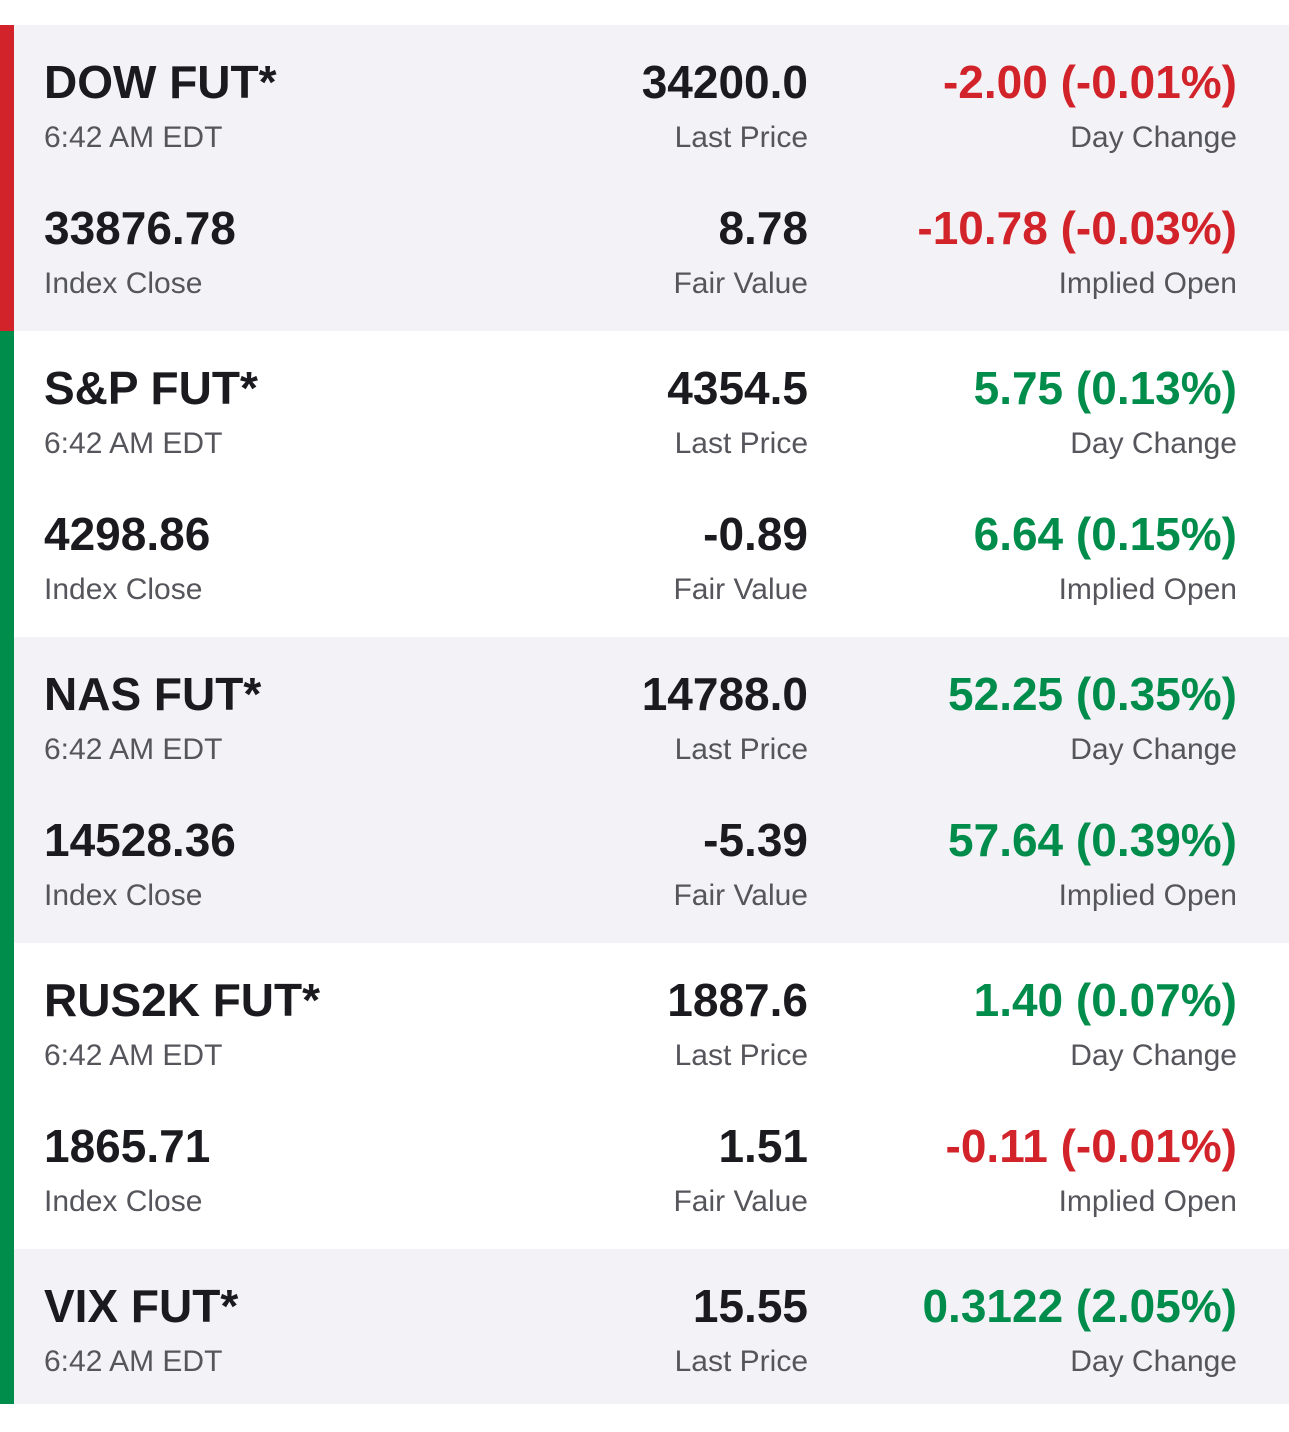 The image size is (1289, 1432). Describe the element at coordinates (182, 1000) in the screenshot. I see `contract-name: RUS2K FUT*` at that location.